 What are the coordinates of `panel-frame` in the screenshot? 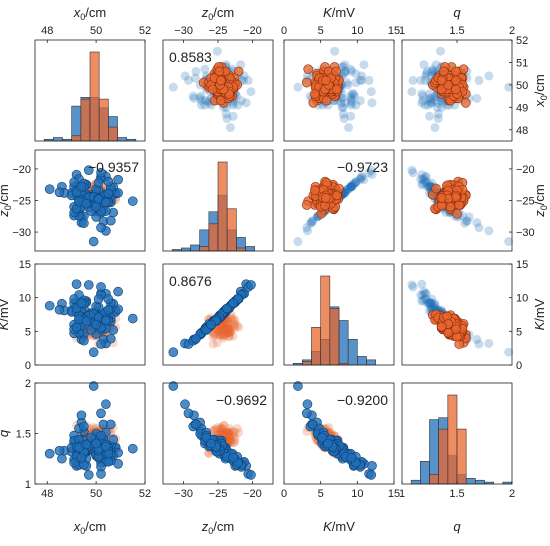 It's located at (339, 200).